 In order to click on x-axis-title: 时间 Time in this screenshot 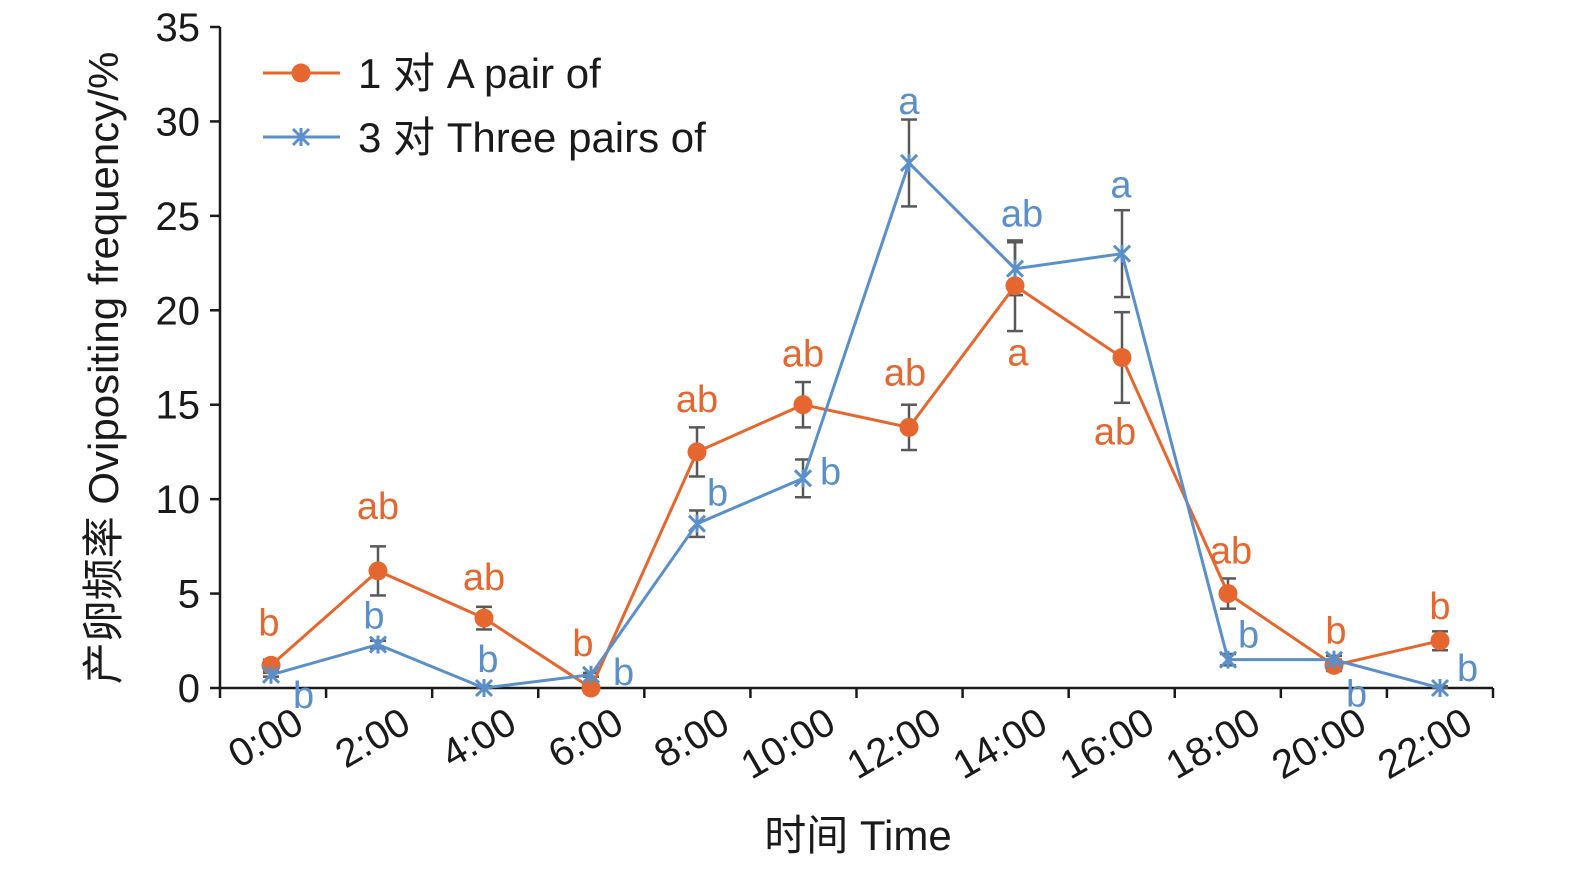, I will do `click(857, 835)`.